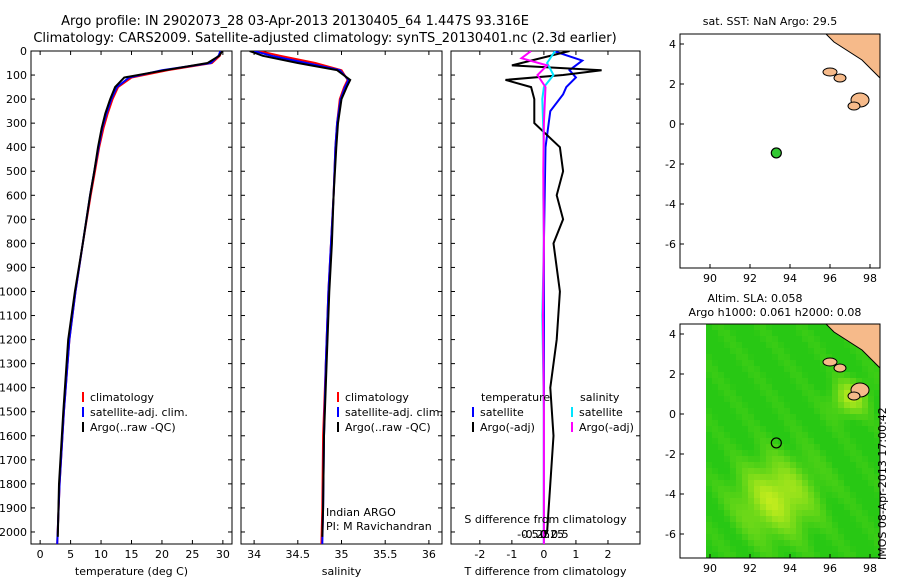 This screenshot has width=900, height=580. I want to click on lat-tick-label: -6, so click(670, 244).